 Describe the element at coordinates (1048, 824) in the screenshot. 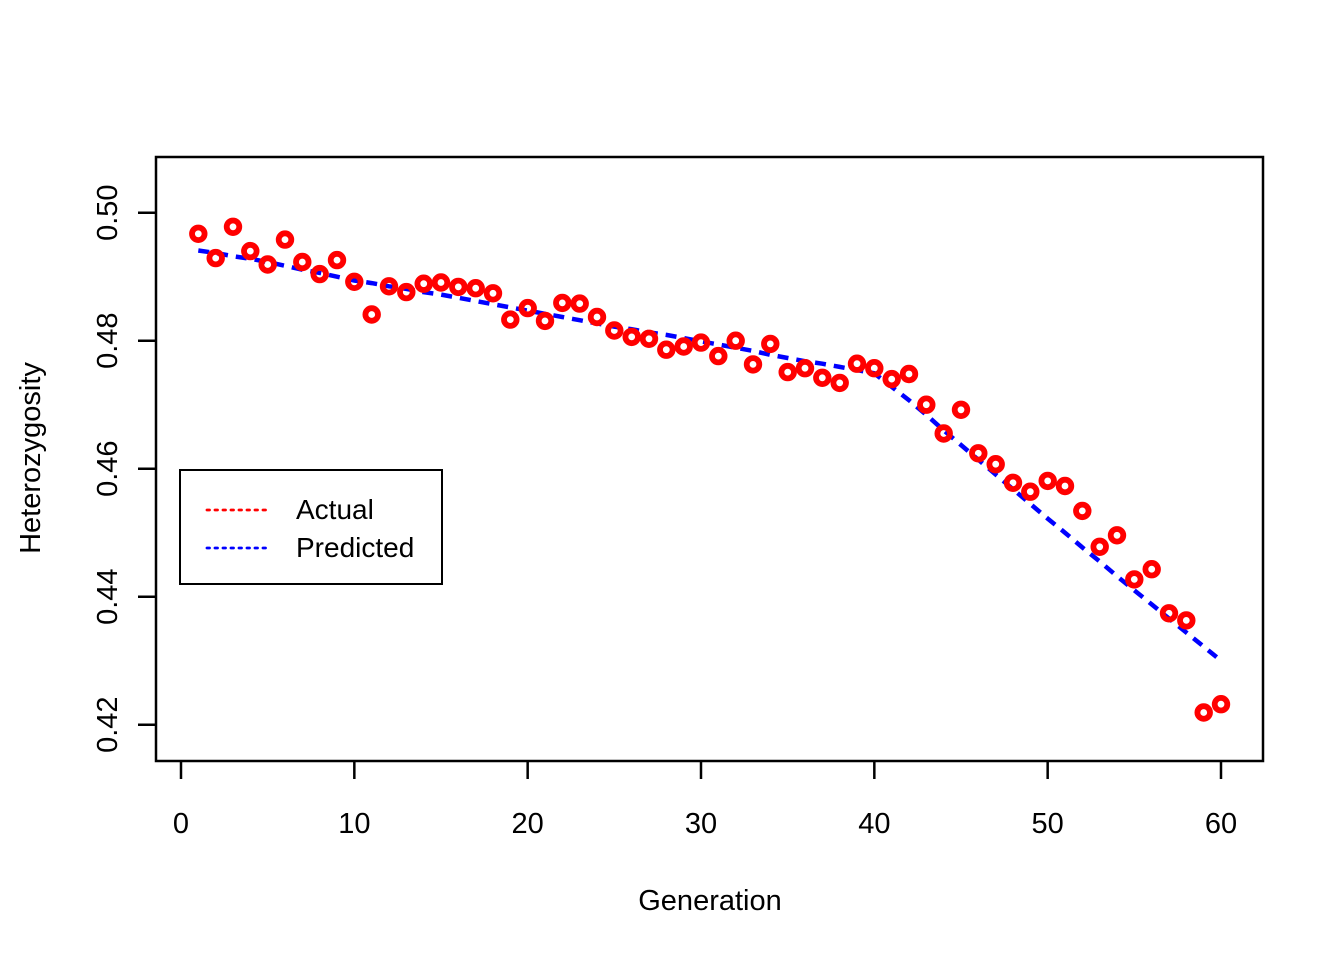

I see `x-tick-label: 50` at that location.